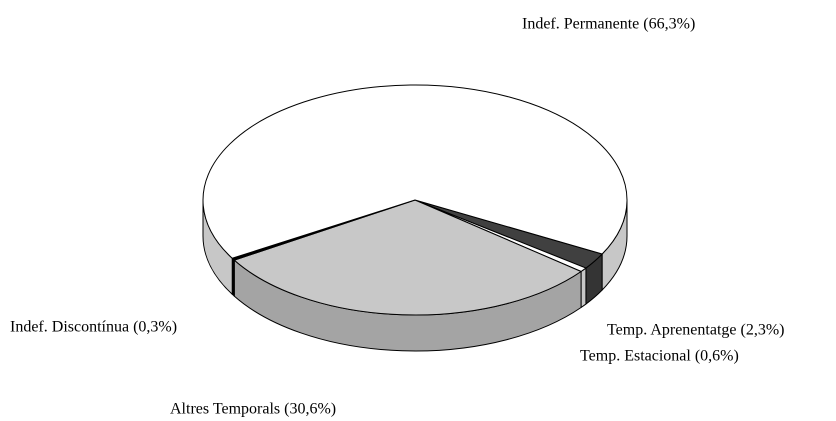 The width and height of the screenshot is (836, 421). Describe the element at coordinates (659, 356) in the screenshot. I see `slice-label: Temp. Estacional (0,6%)` at that location.